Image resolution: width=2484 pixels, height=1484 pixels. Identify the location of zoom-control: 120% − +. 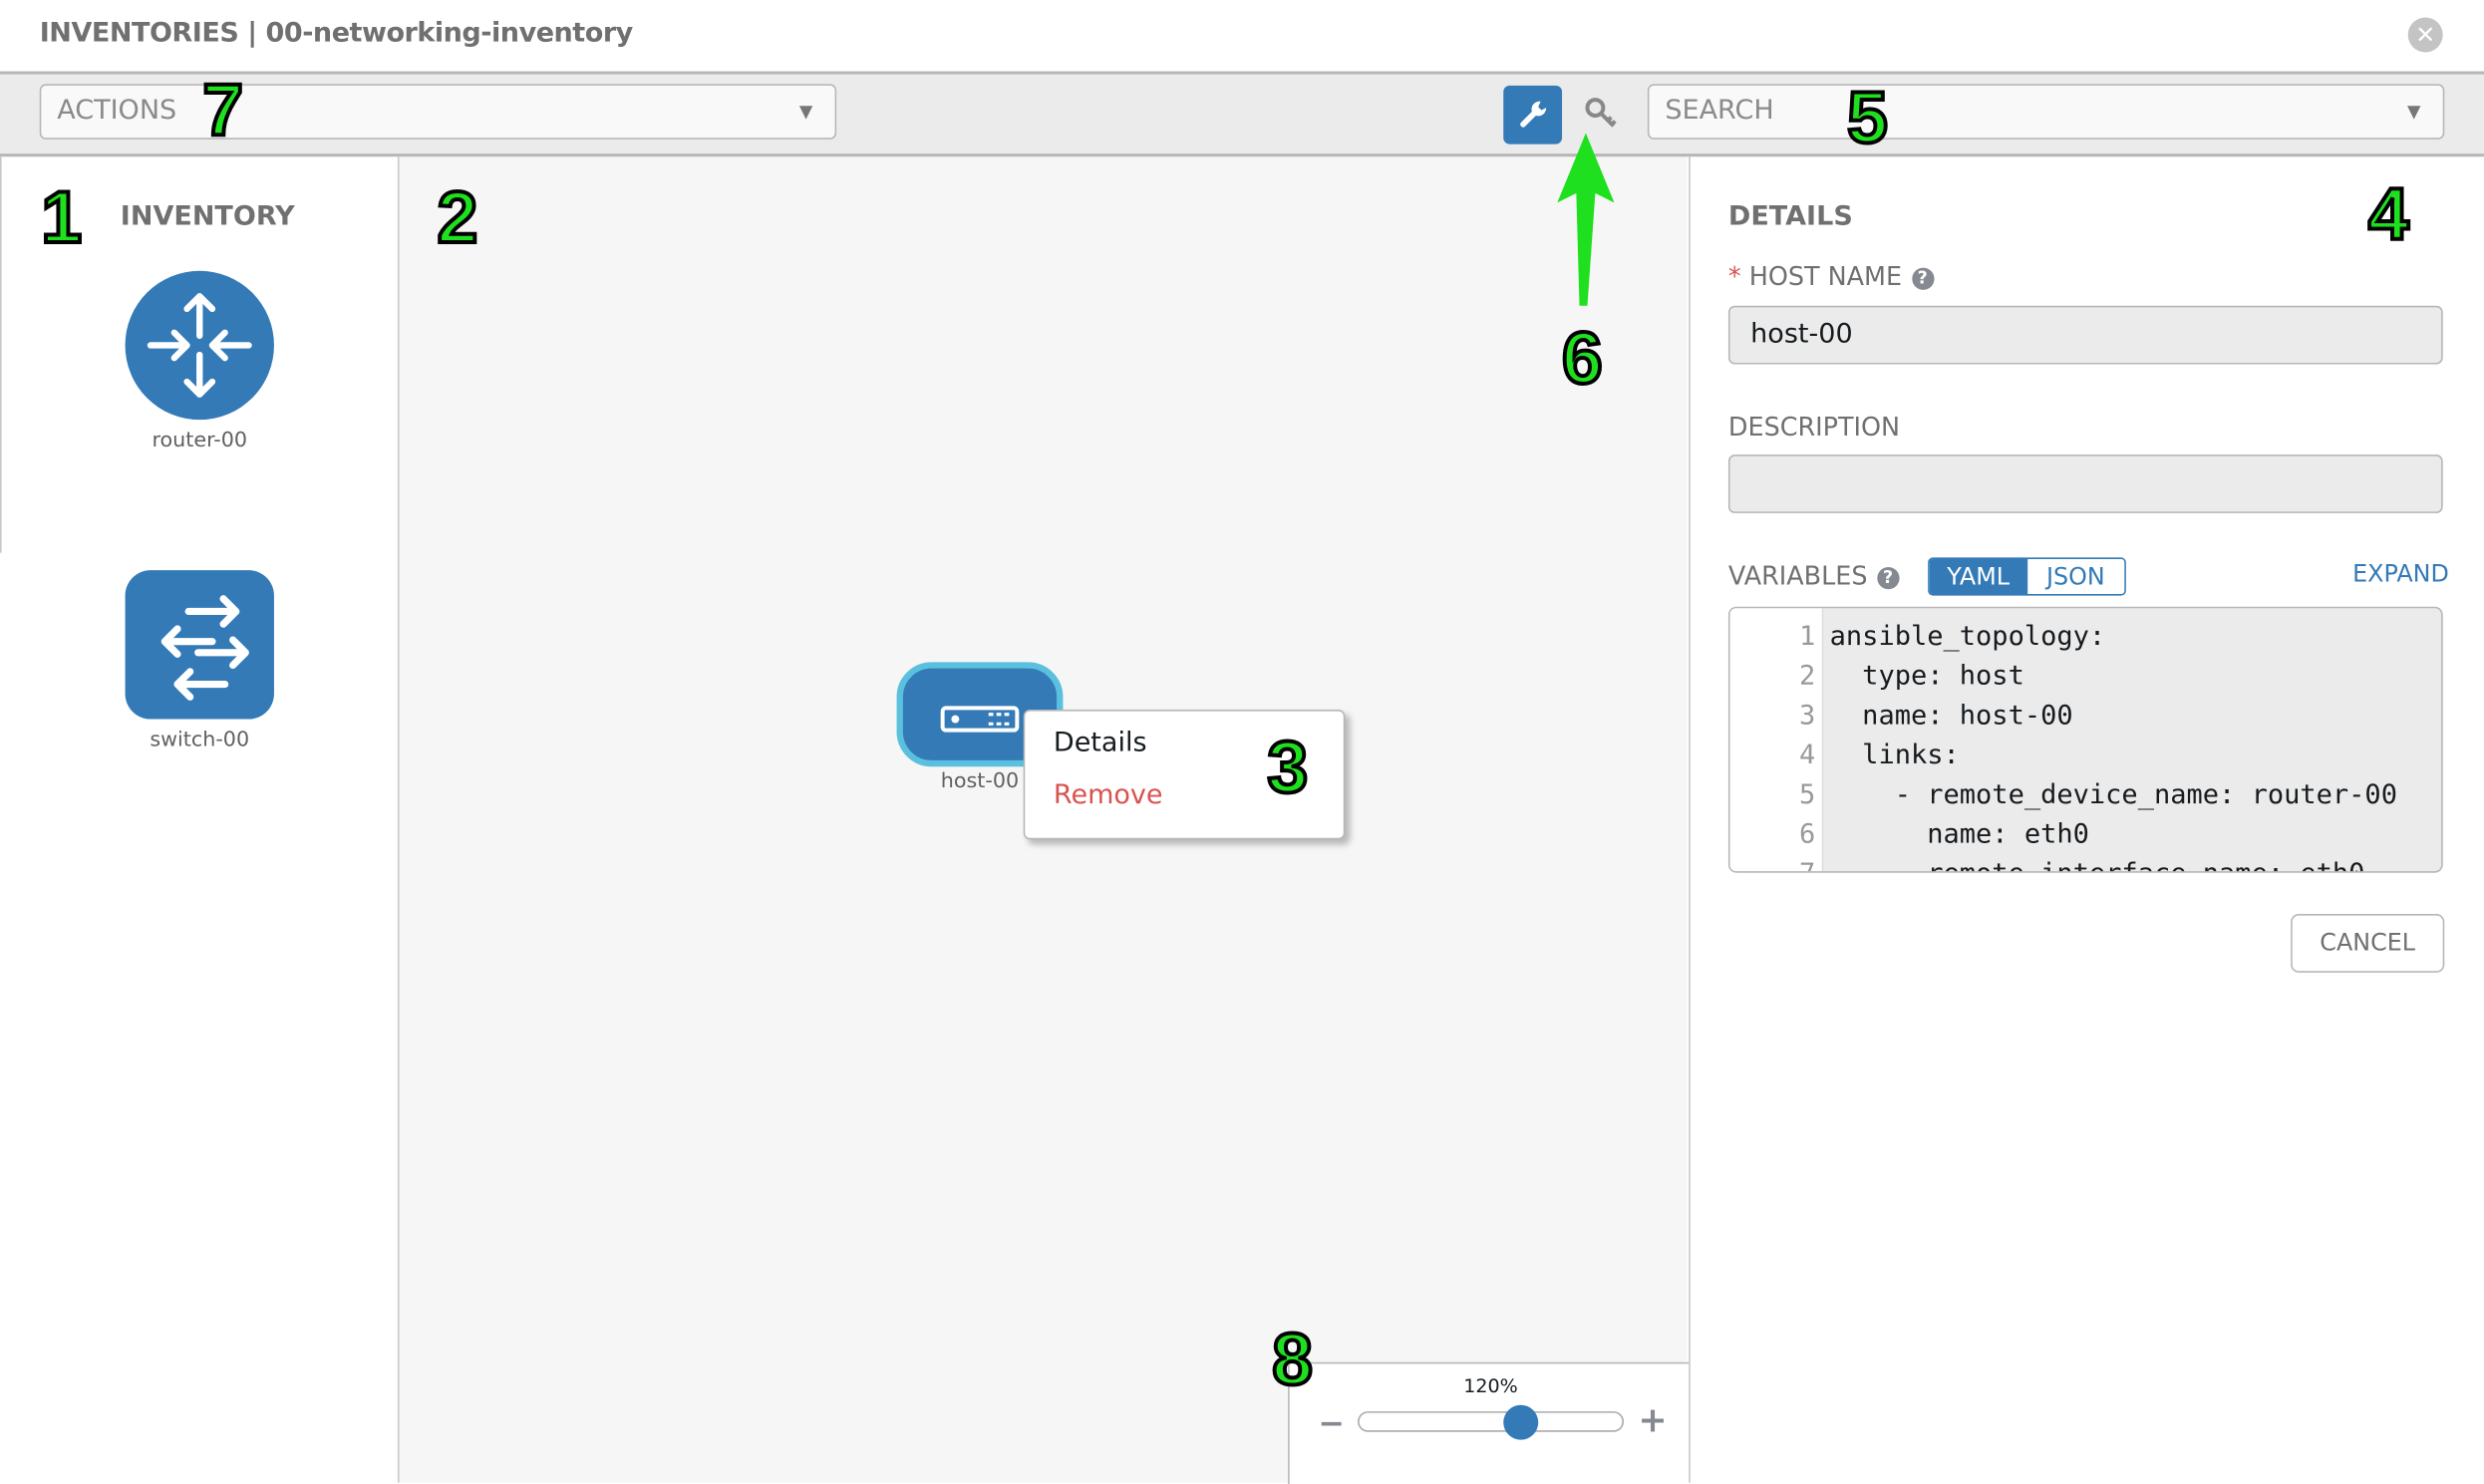
(1489, 1422).